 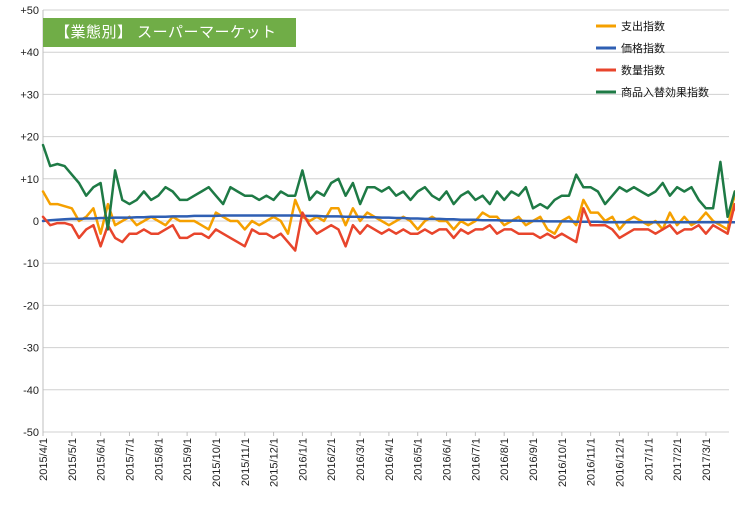 I want to click on x-tick-label: 2016/7/1, so click(x=476, y=459).